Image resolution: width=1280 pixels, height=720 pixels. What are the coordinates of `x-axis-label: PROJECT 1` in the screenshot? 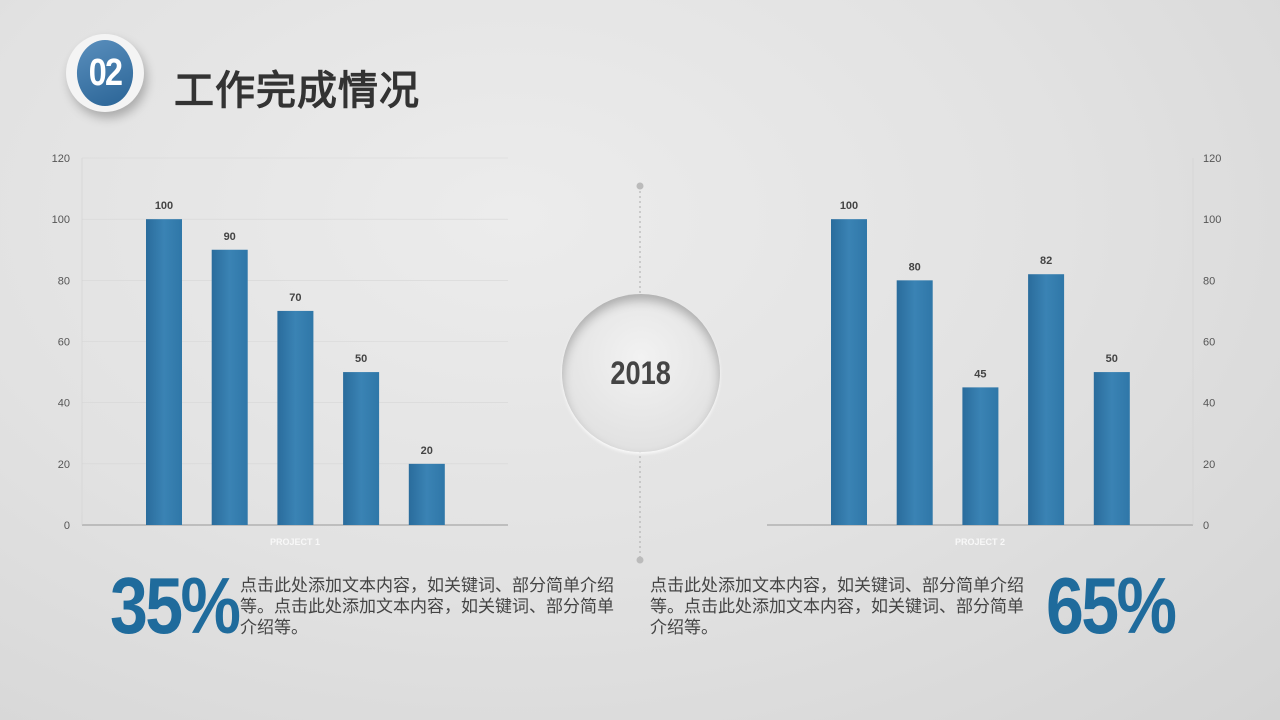 It's located at (295, 542).